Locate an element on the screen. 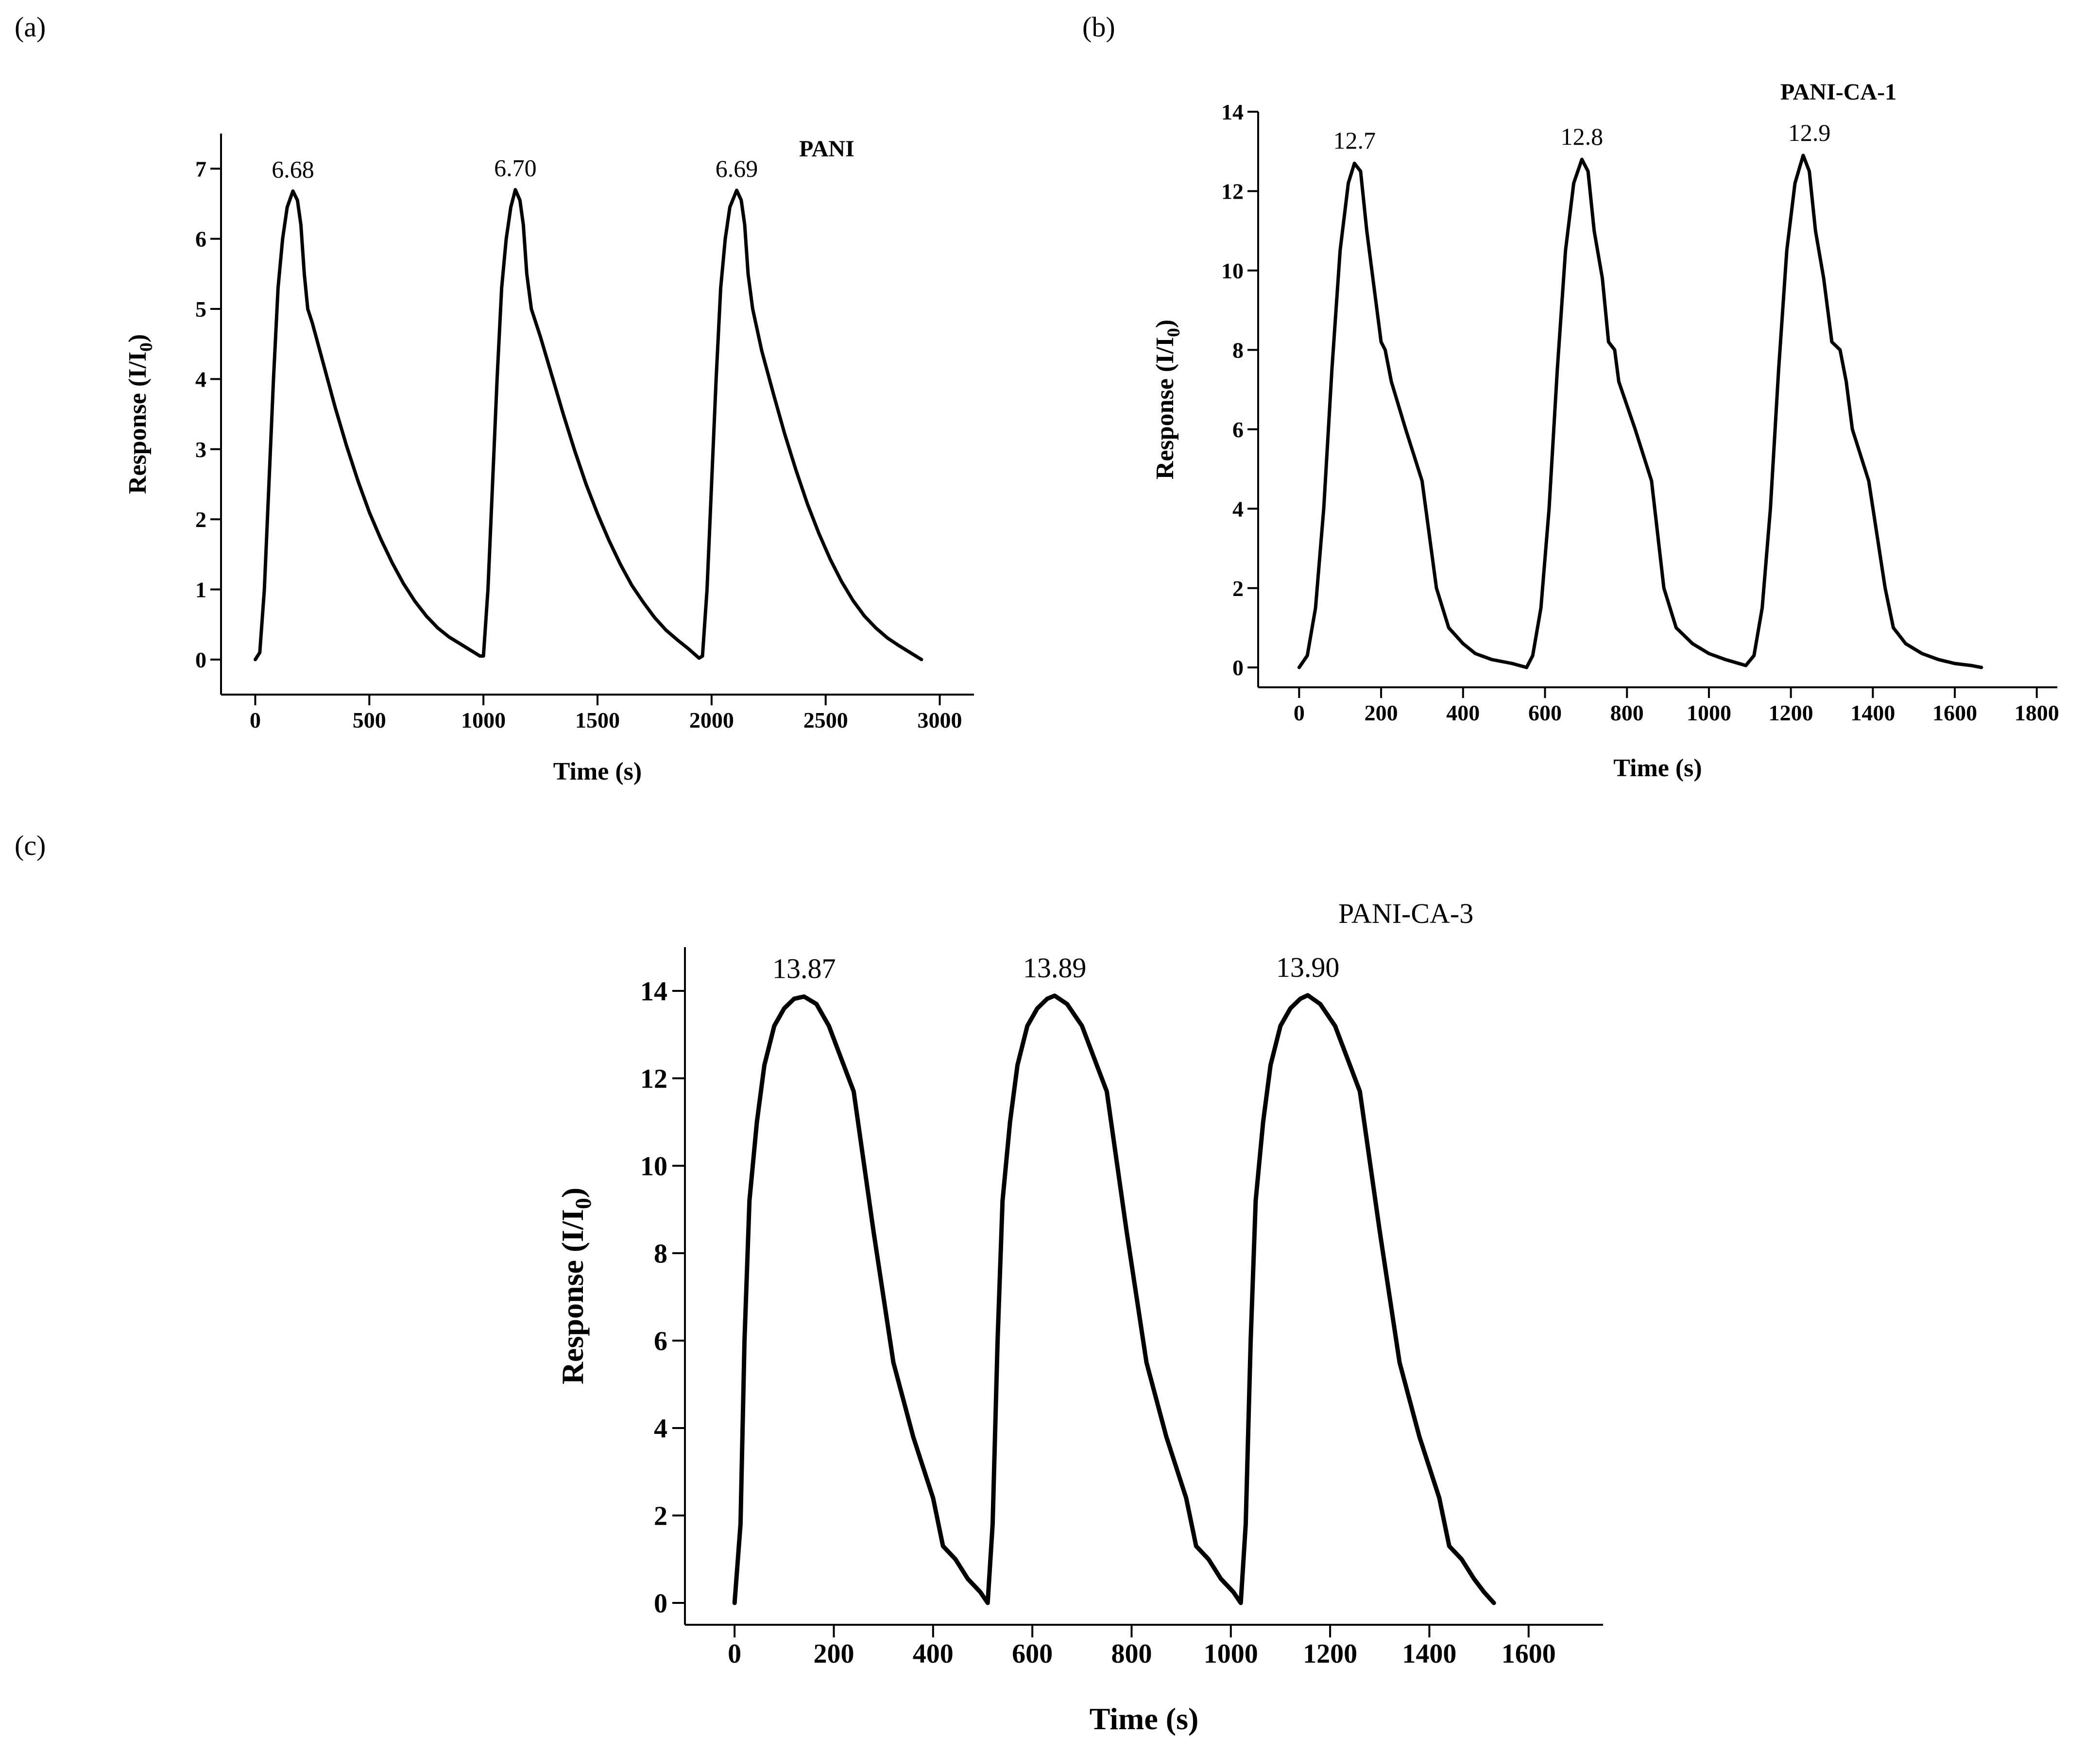 The width and height of the screenshot is (2100, 1753). series-name-label: PANI is located at coordinates (827, 149).